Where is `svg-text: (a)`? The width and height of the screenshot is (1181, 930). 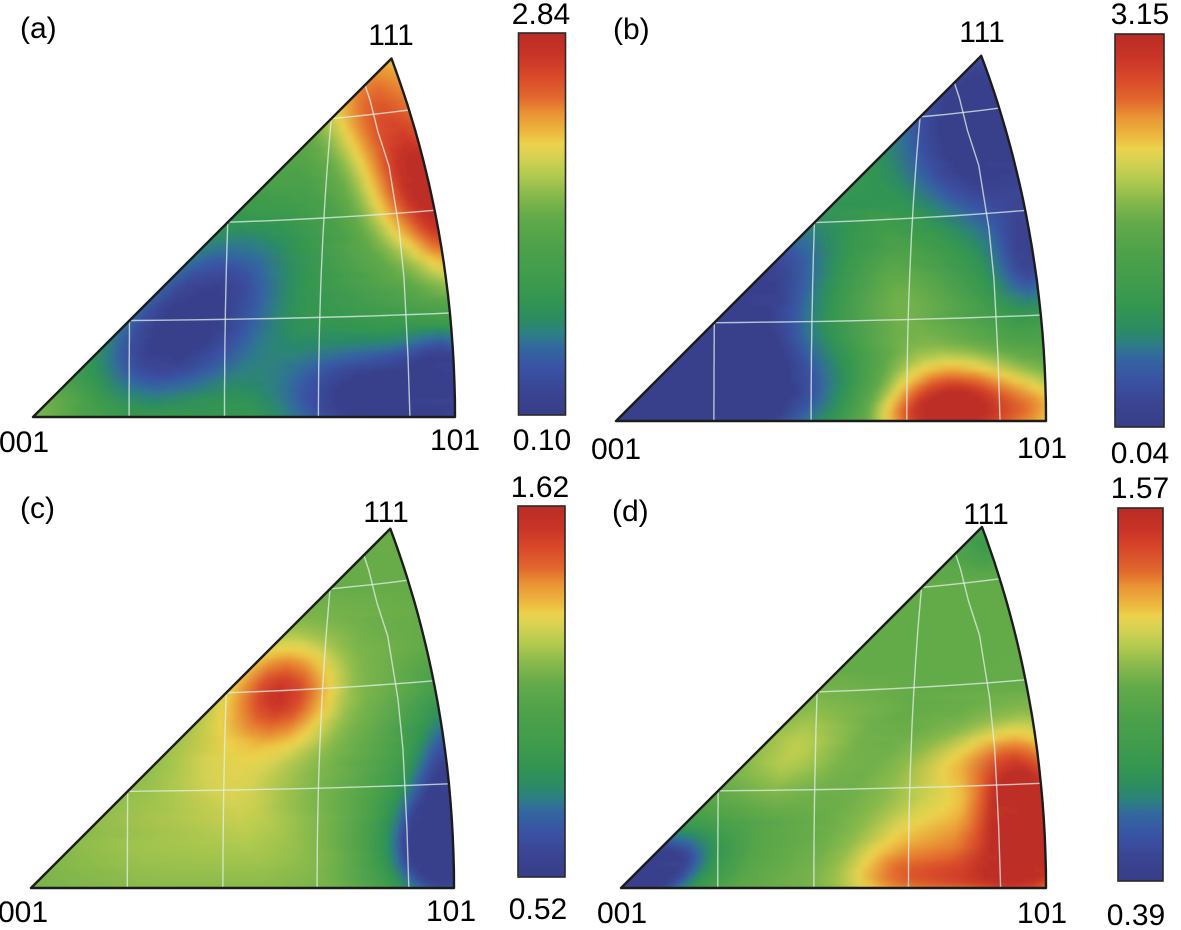 svg-text: (a) is located at coordinates (38, 28).